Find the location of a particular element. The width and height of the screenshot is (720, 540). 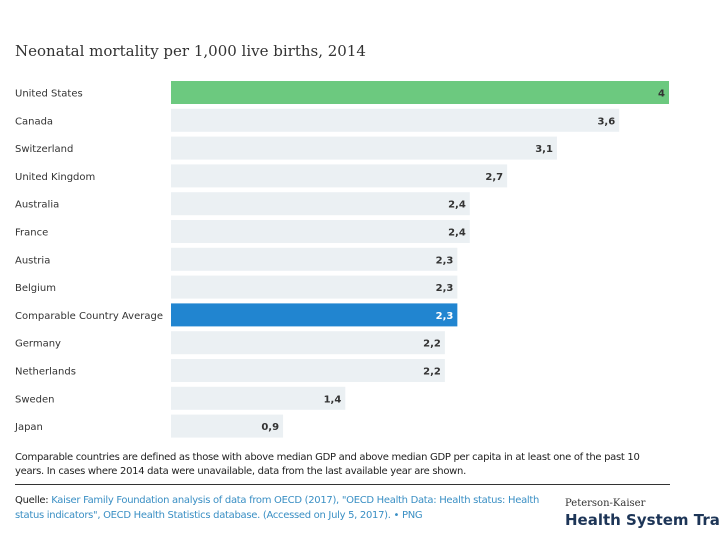

category-label: Comparable Country Average is located at coordinates (89, 316).